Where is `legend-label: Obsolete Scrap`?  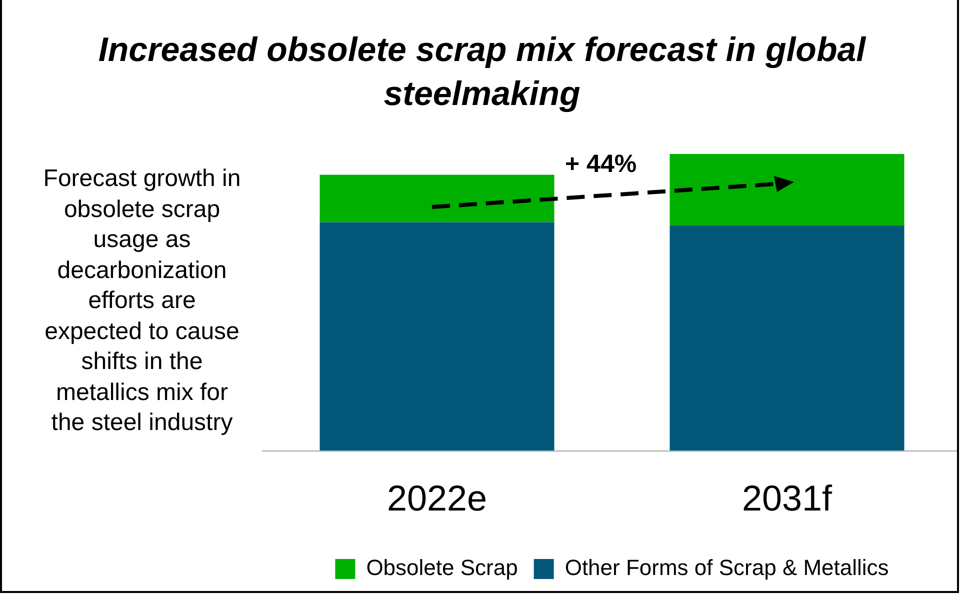
legend-label: Obsolete Scrap is located at coordinates (442, 567).